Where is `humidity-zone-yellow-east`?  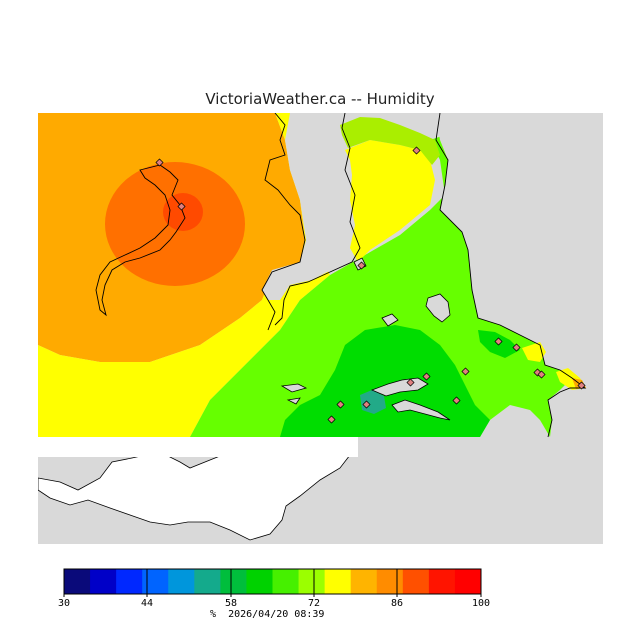
humidity-zone-yellow-east is located at coordinates (534, 352).